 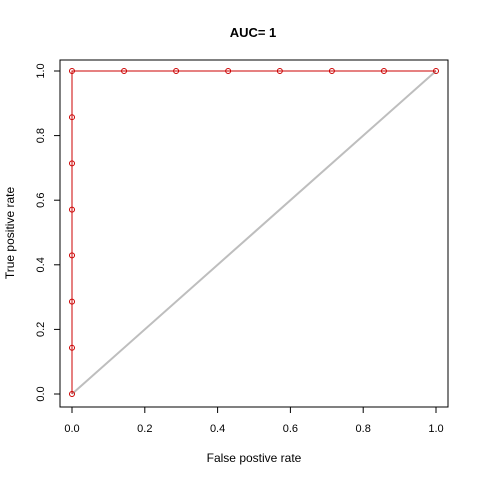 I want to click on y-tick-label: 0.0, so click(x=41, y=393).